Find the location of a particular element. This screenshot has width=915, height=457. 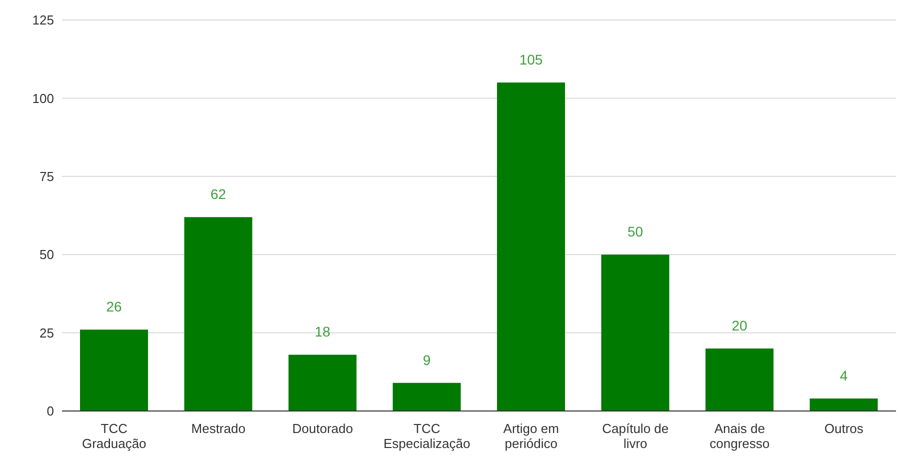

data-label: 4 is located at coordinates (844, 375).